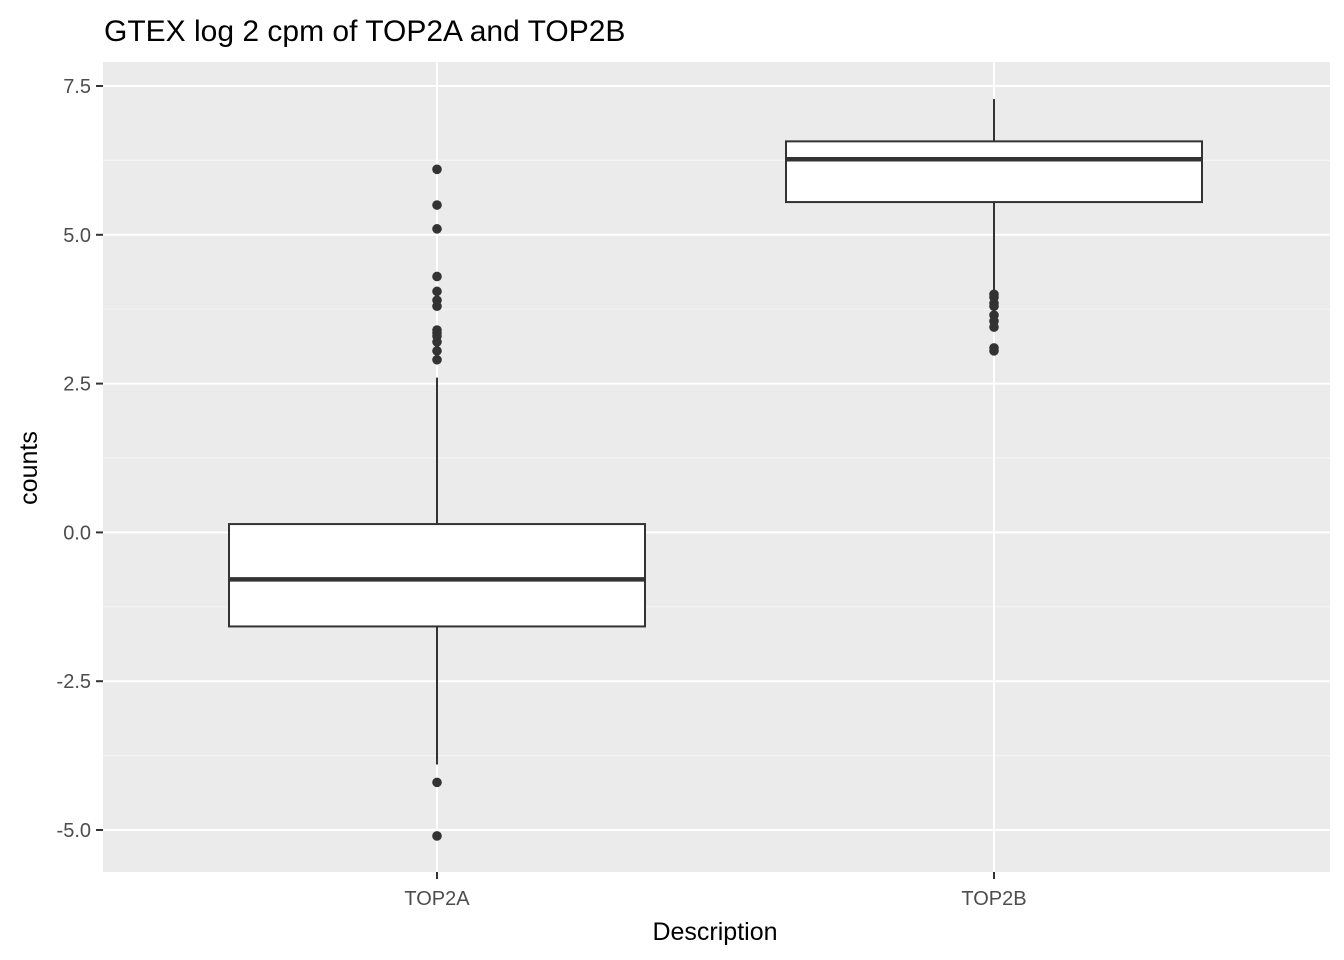  I want to click on chart-title: GTEX log 2 cpm of TOP2A and TOP2B, so click(364, 31).